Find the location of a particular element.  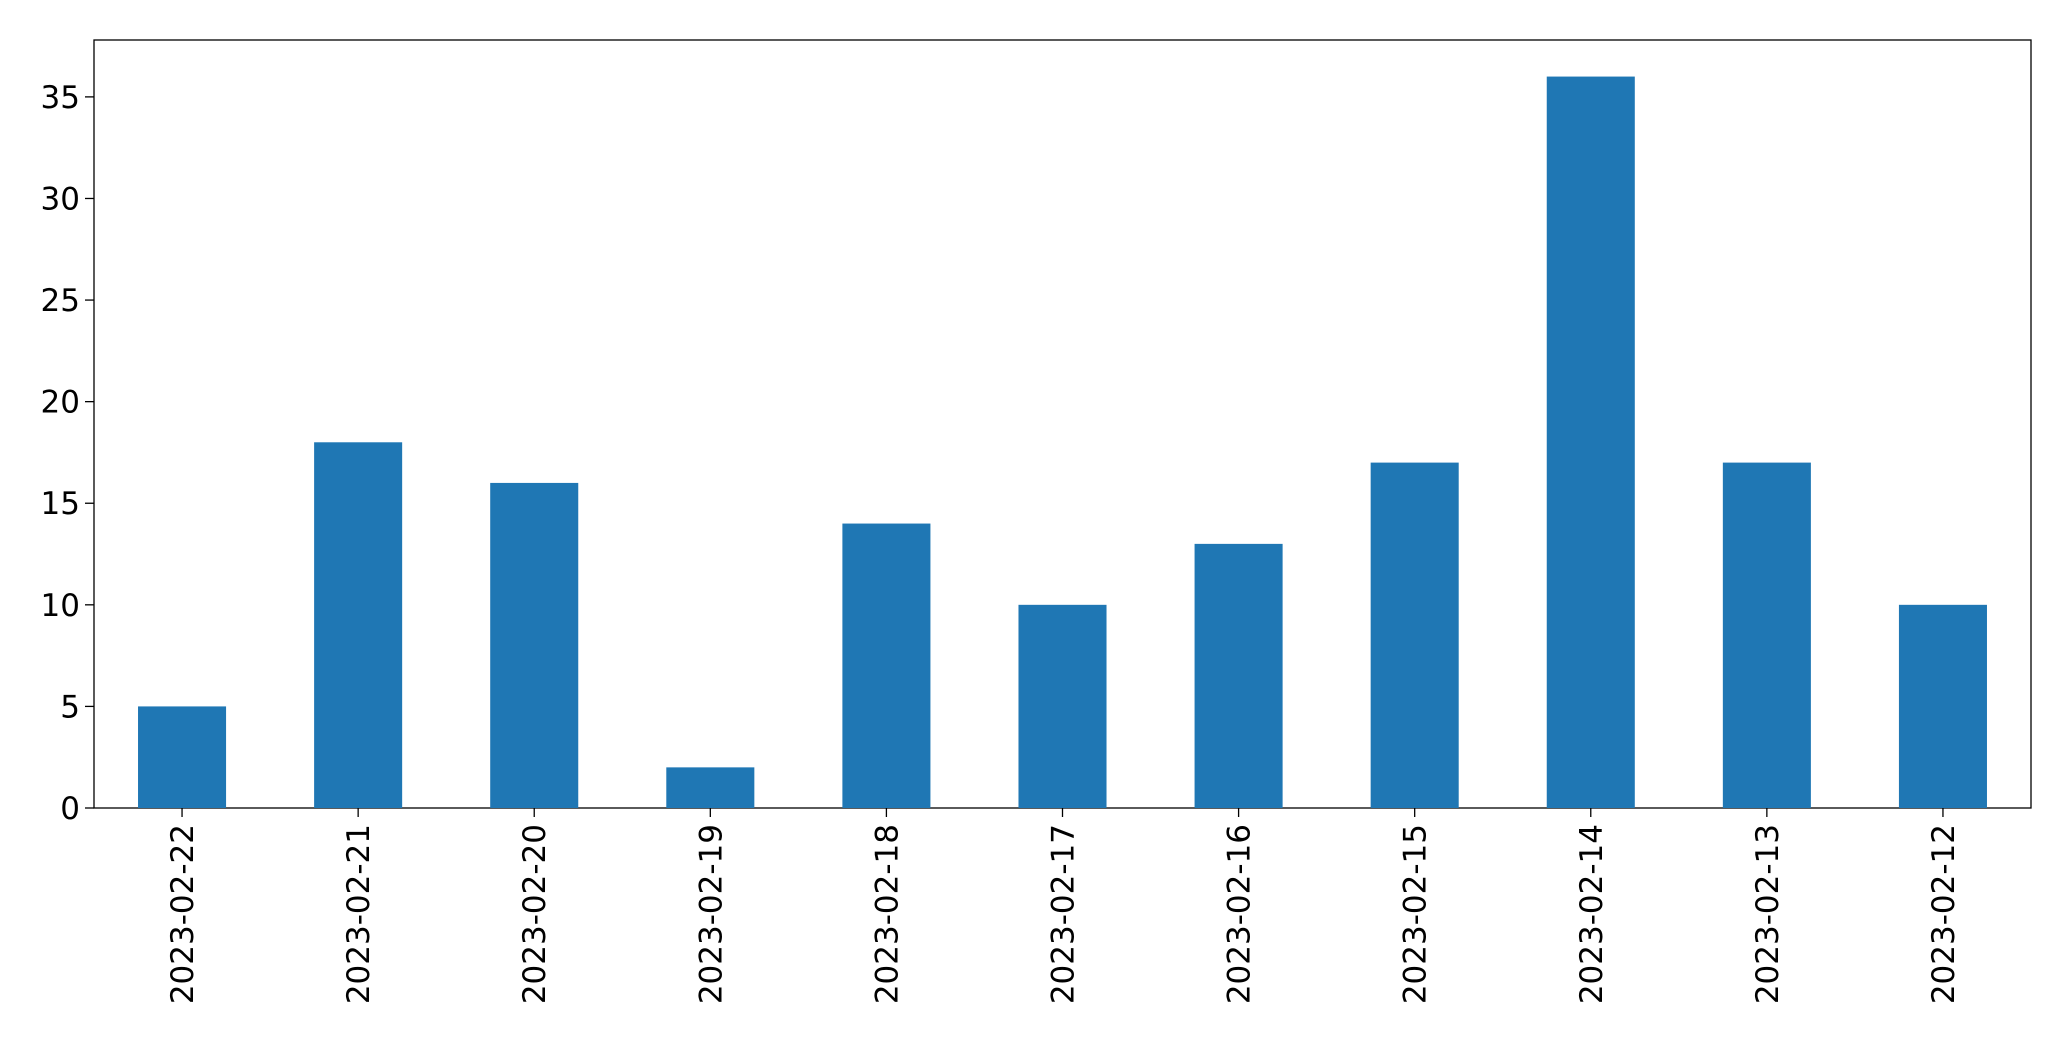

y-tick-label: 15 is located at coordinates (60, 504).